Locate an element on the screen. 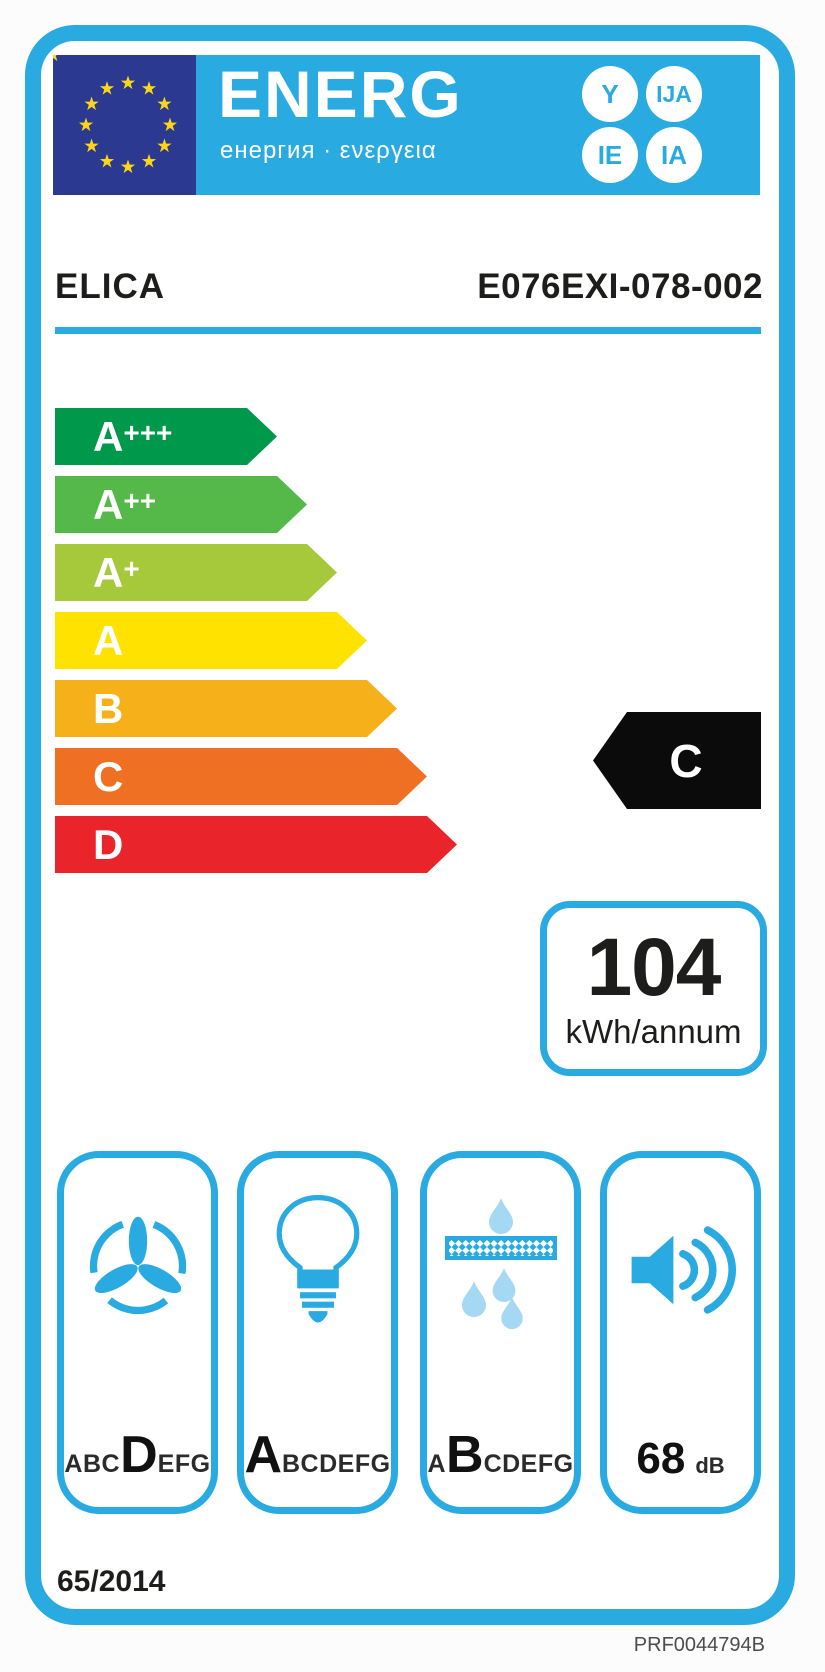 The image size is (825, 1672). document-code: PRF0044794B is located at coordinates (699, 1645).